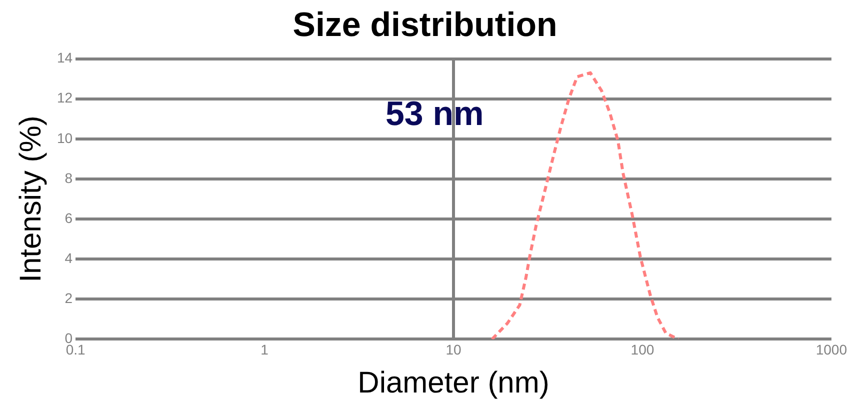  What do you see at coordinates (68, 218) in the screenshot?
I see `y-tick-label: 6` at bounding box center [68, 218].